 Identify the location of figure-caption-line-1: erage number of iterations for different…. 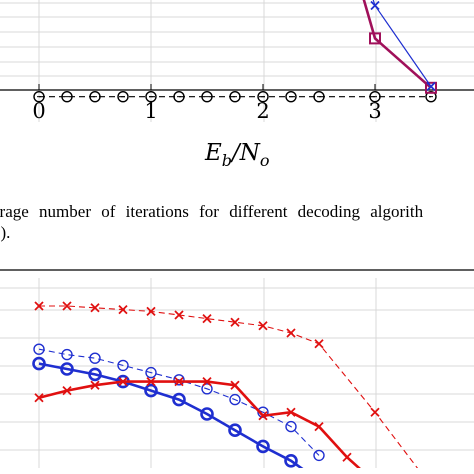
(212, 211).